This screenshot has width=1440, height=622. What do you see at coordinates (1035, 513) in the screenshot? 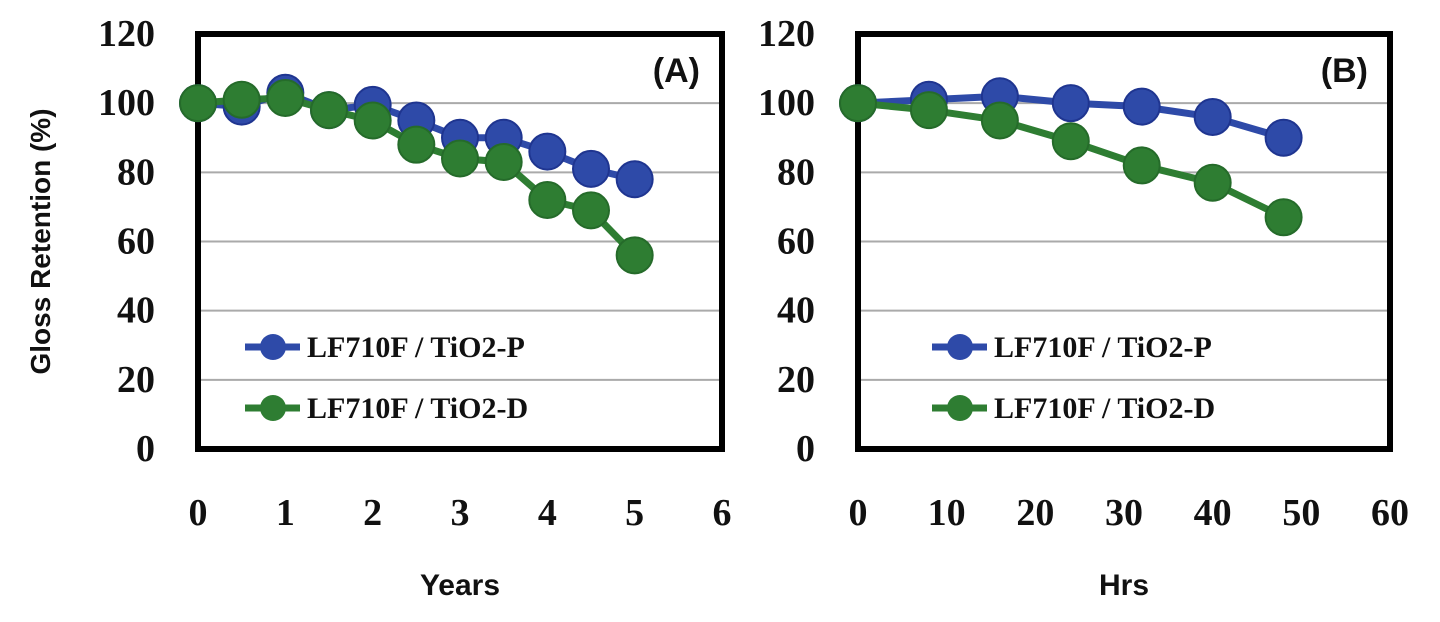
I see `x-tick-label: 20` at bounding box center [1035, 513].